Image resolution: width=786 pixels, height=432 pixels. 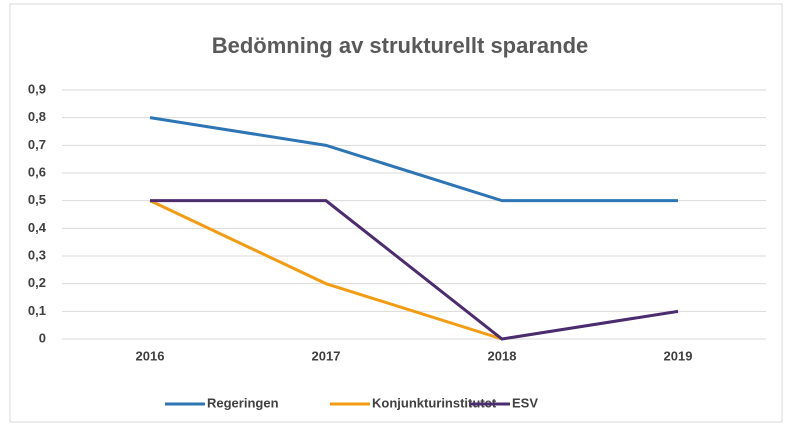 What do you see at coordinates (434, 402) in the screenshot?
I see `legend-label: Konjunkturinstitutet` at bounding box center [434, 402].